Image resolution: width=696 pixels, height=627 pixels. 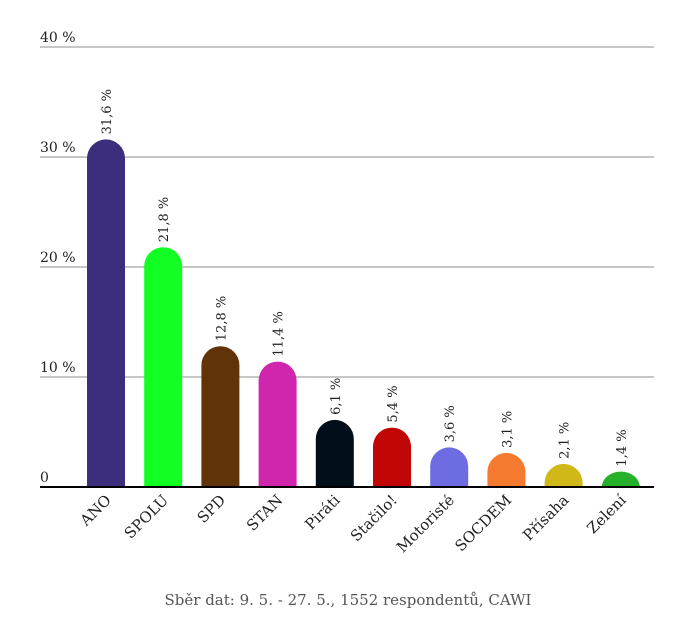 What do you see at coordinates (393, 403) in the screenshot?
I see `value-label: 5,4 %` at bounding box center [393, 403].